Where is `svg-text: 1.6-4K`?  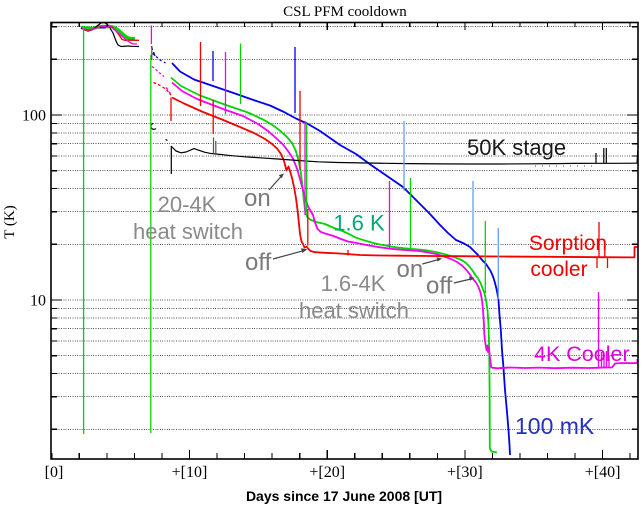 svg-text: 1.6-4K is located at coordinates (353, 283).